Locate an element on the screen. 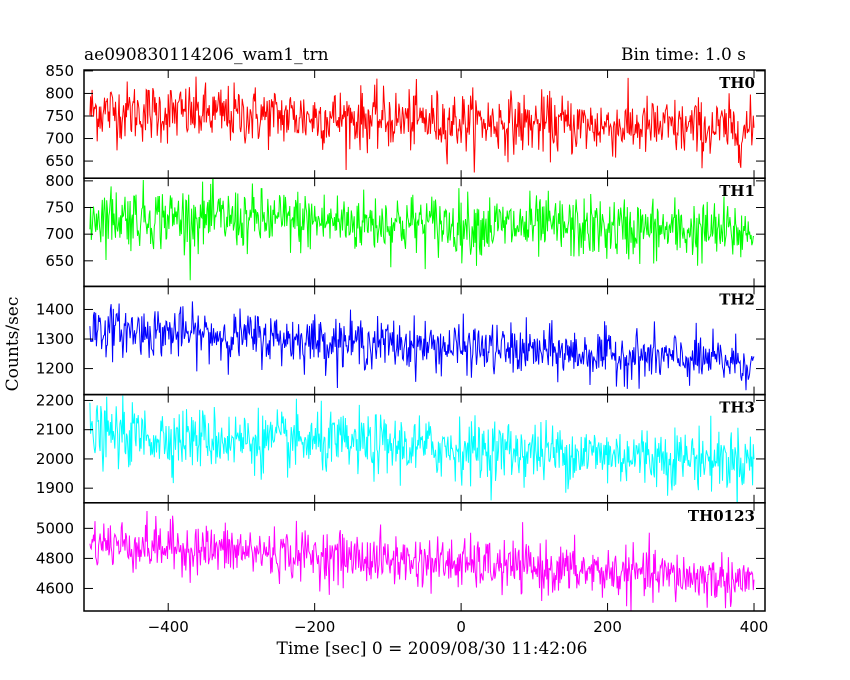 The width and height of the screenshot is (850, 680). y-tick-label: 1300 is located at coordinates (55, 339).